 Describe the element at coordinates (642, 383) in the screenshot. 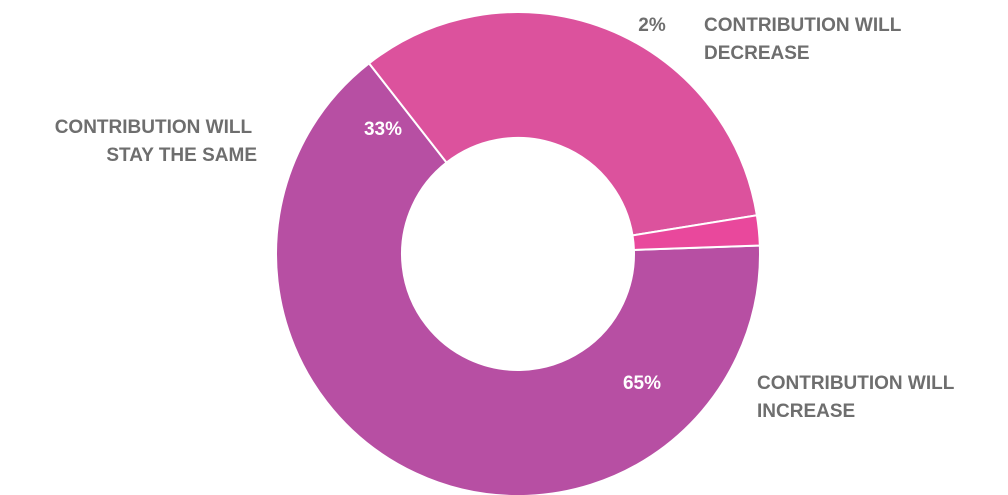

I see `value-label-increase: 65%` at that location.